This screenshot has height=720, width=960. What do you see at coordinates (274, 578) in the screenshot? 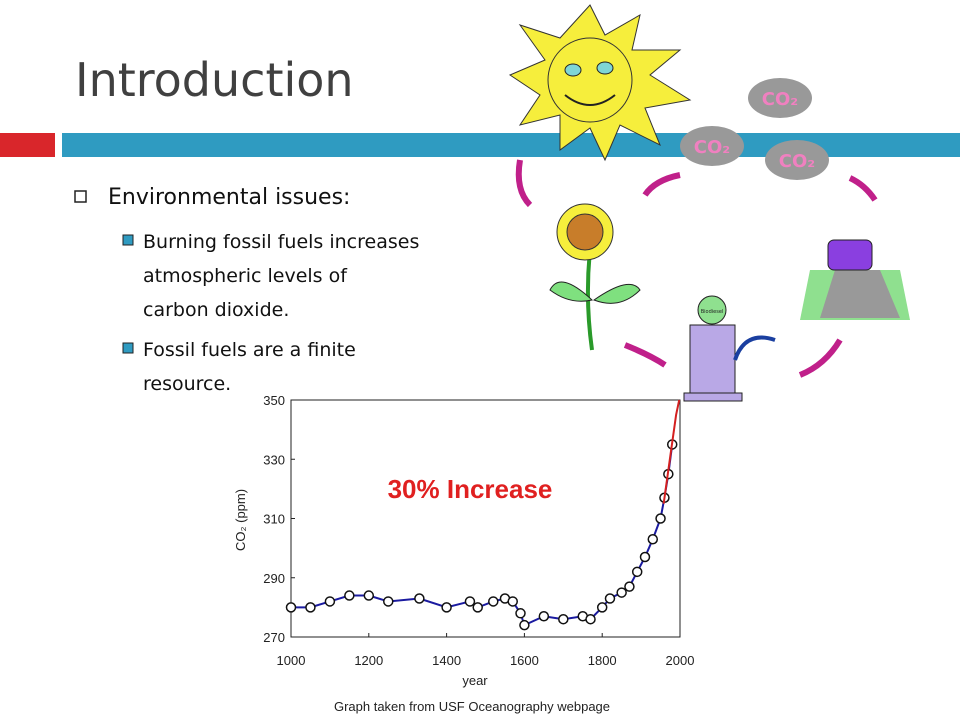
I see `y-tick-label: 290` at bounding box center [274, 578].